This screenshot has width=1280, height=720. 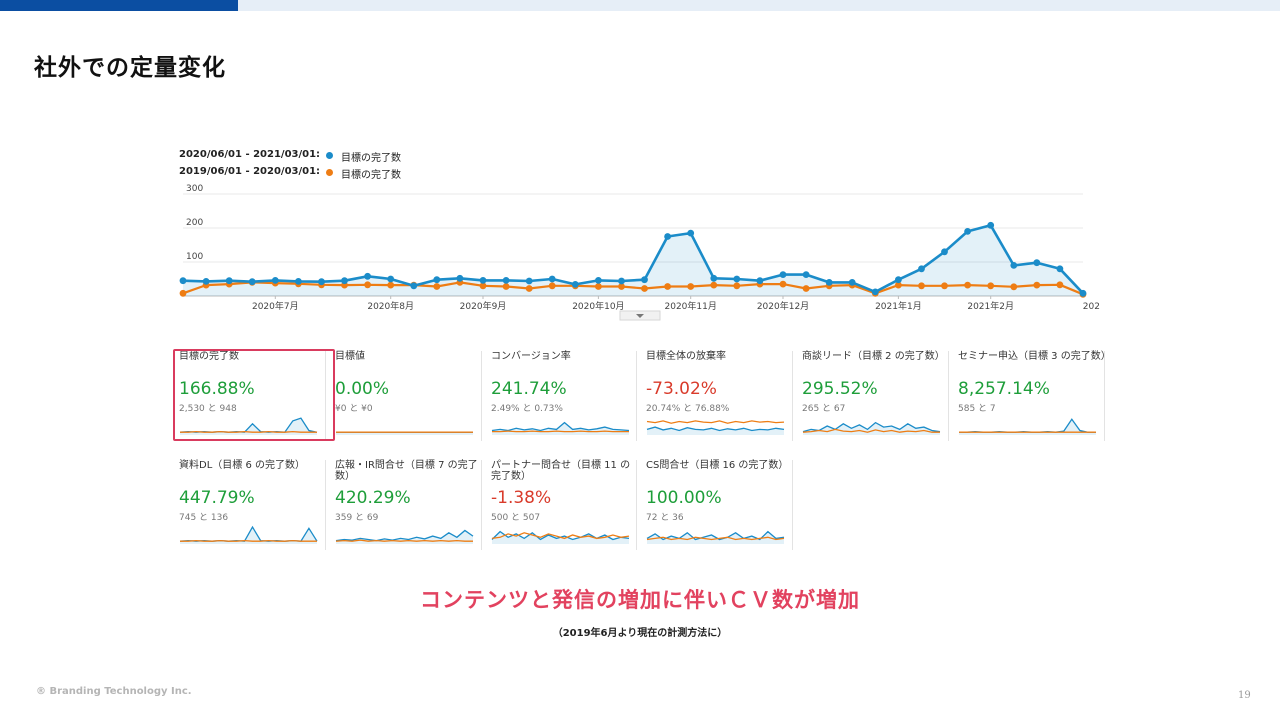 I want to click on metric-tile: 目標全体の放棄率 -73.02% 20.74% と 76.88%, so click(x=721, y=396).